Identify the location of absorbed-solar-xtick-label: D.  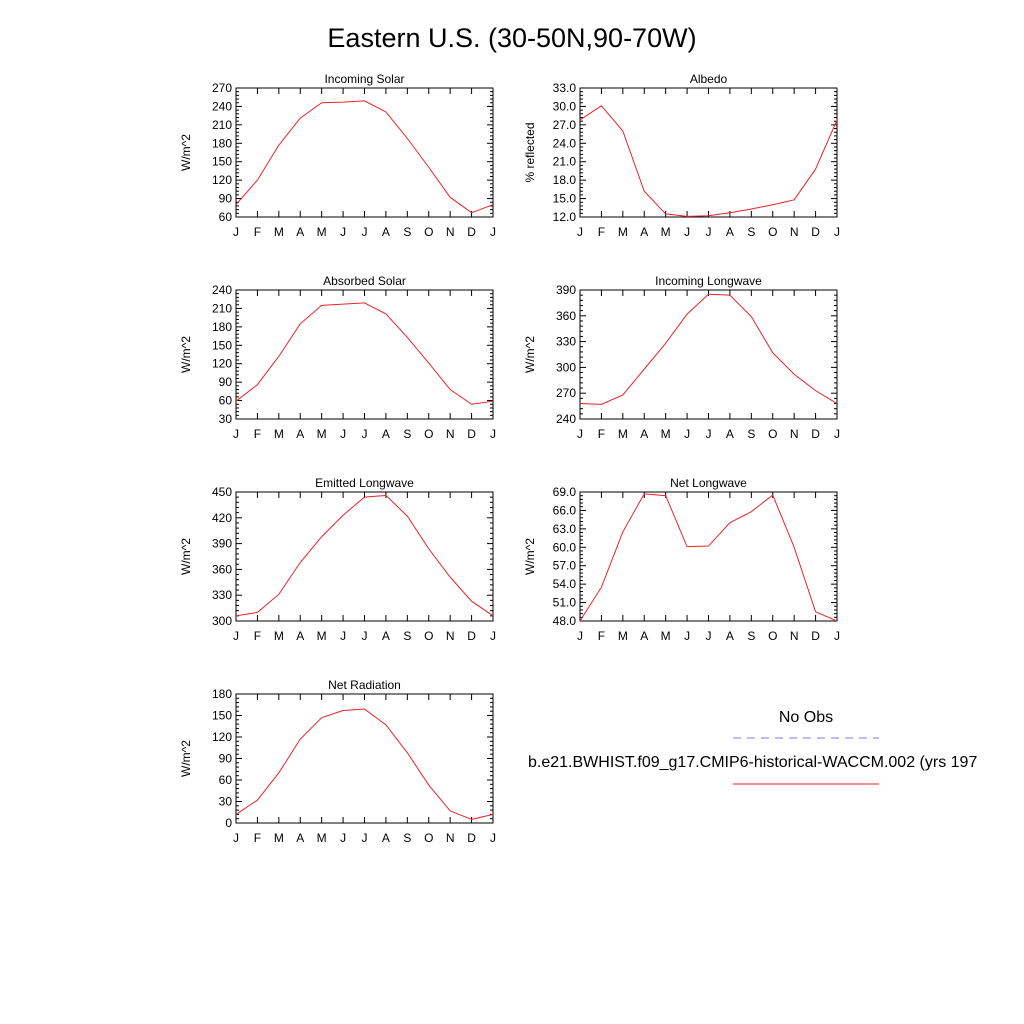
(471, 434).